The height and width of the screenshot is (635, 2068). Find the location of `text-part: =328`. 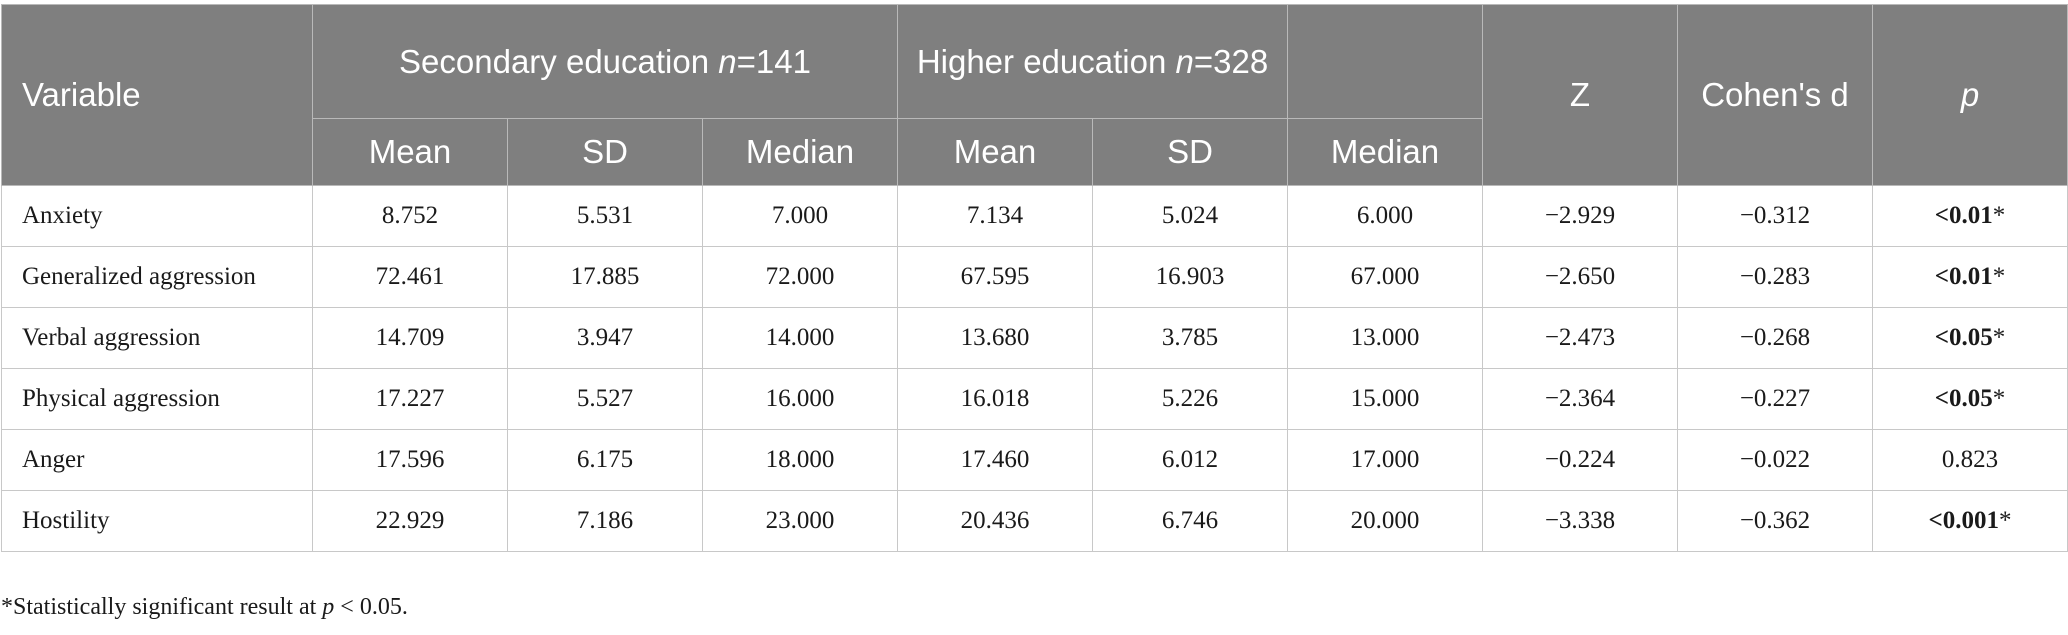

text-part: =328 is located at coordinates (1231, 61).